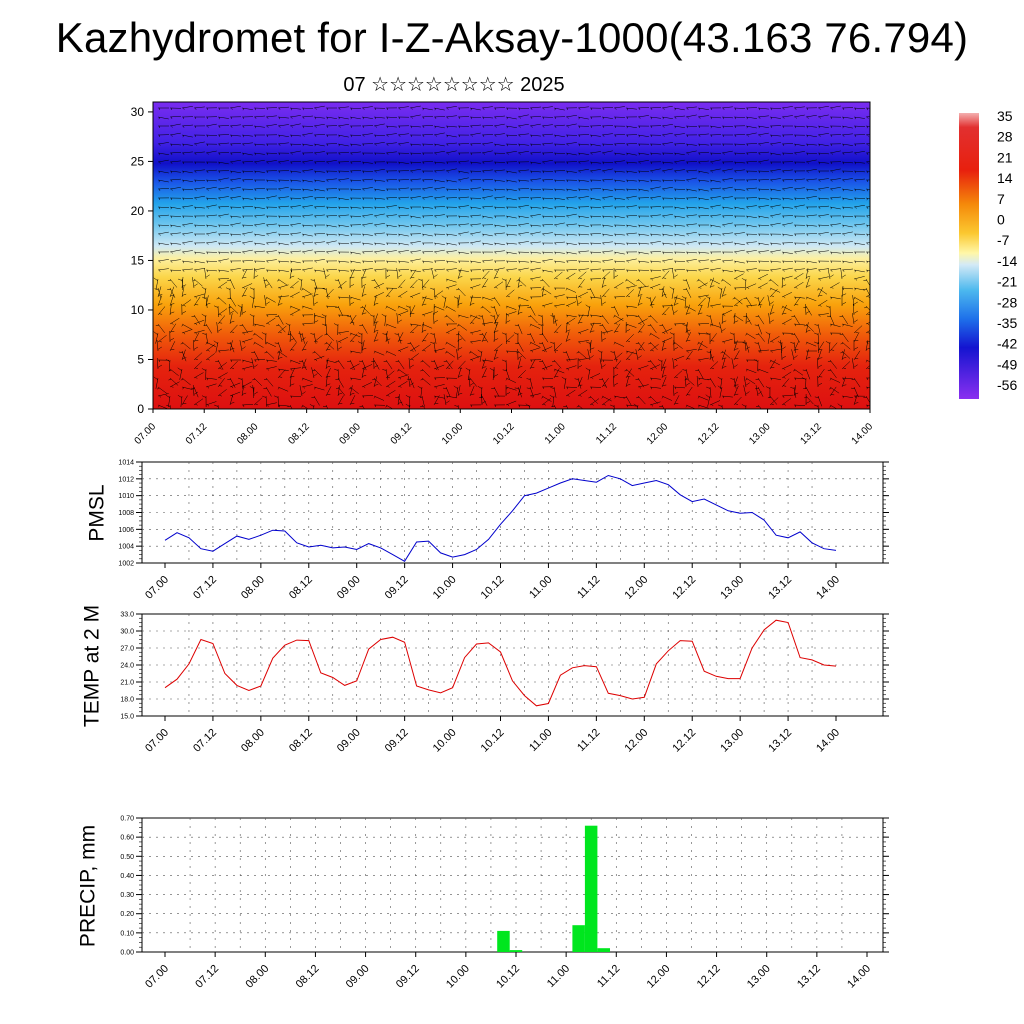 The width and height of the screenshot is (1024, 1024). What do you see at coordinates (197, 434) in the screenshot?
I see `heat-xtick-label: 07.12` at bounding box center [197, 434].